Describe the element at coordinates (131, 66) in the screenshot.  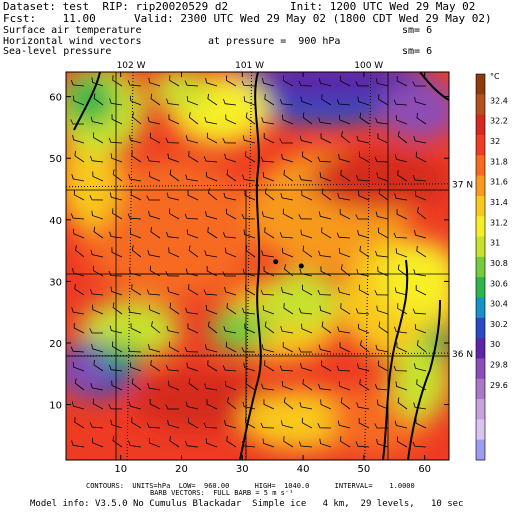
I see `longitude-label: 102 W` at that location.